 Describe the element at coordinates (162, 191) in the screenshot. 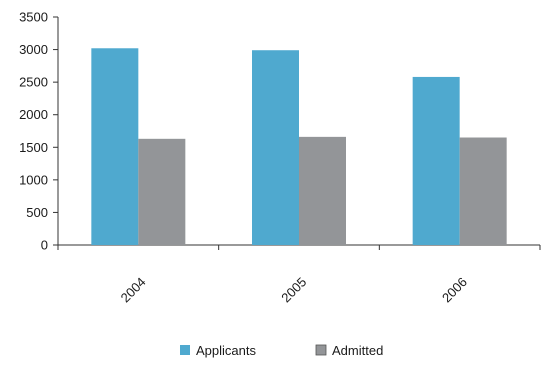

I see `bar-admitted-2004` at that location.